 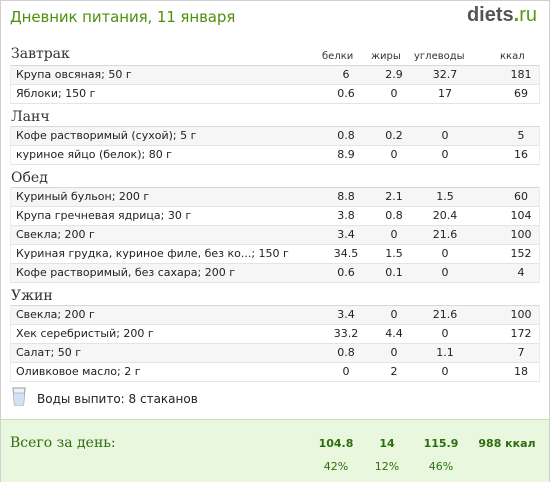 What do you see at coordinates (94, 154) in the screenshot?
I see `food-name: куриное яйцо (белок); 80 г` at bounding box center [94, 154].